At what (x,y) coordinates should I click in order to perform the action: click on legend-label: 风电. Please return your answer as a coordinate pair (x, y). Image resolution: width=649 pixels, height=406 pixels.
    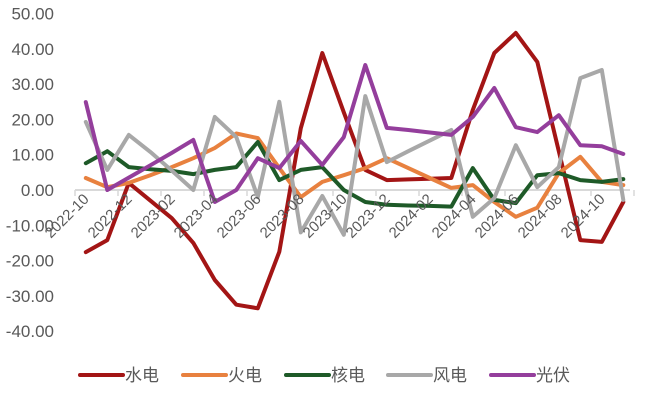
    Looking at the image, I should click on (450, 376).